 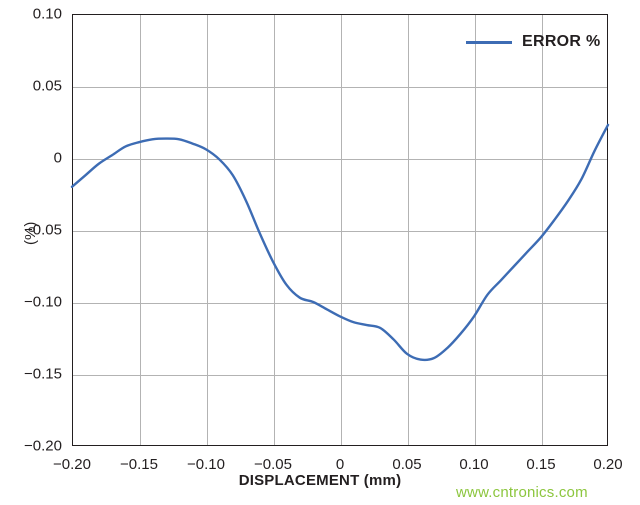 I want to click on x-tick-label: 0.15, so click(x=541, y=464).